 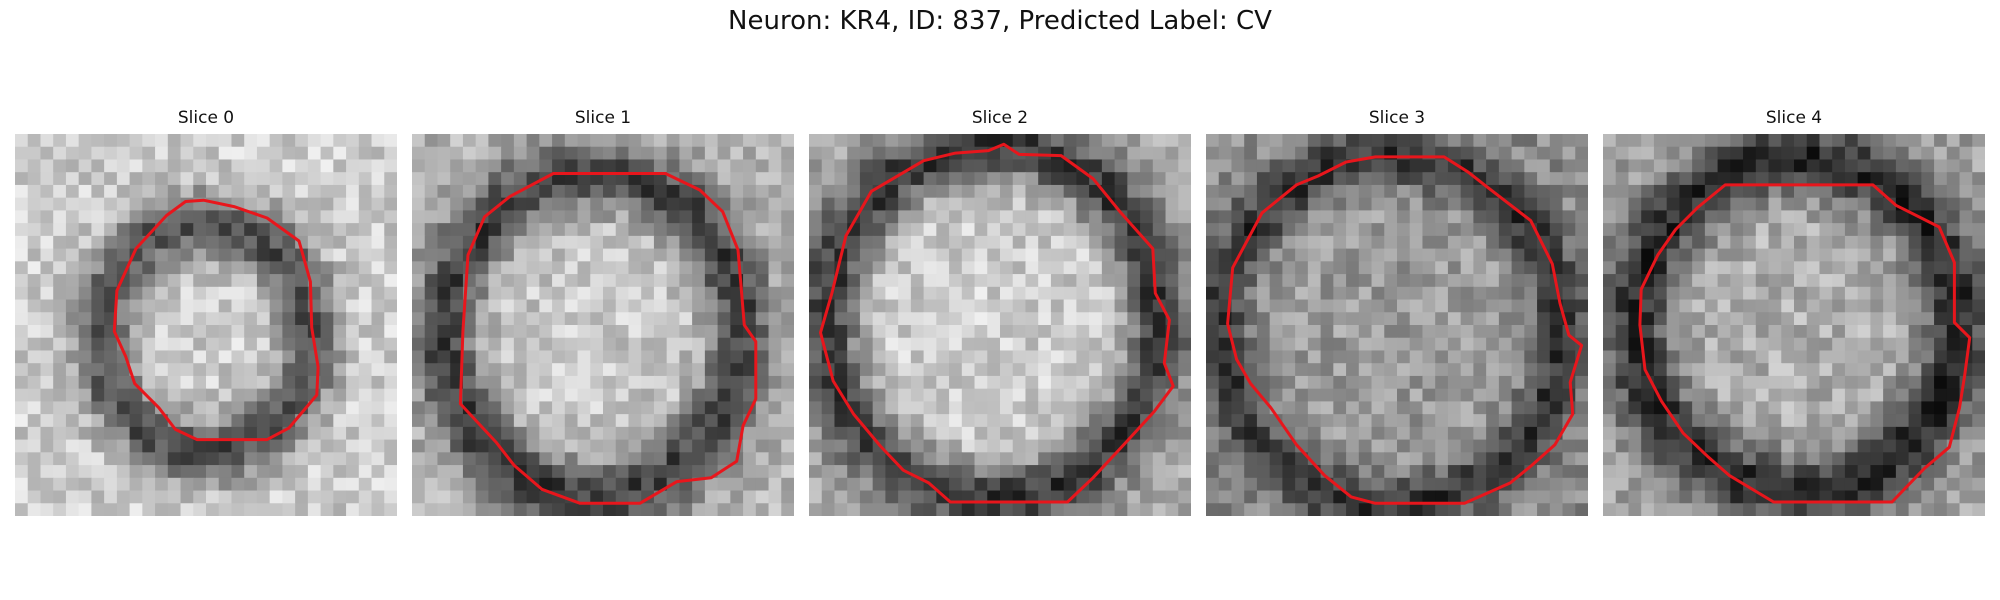 What do you see at coordinates (1397, 118) in the screenshot?
I see `slice-title: Slice 3` at bounding box center [1397, 118].